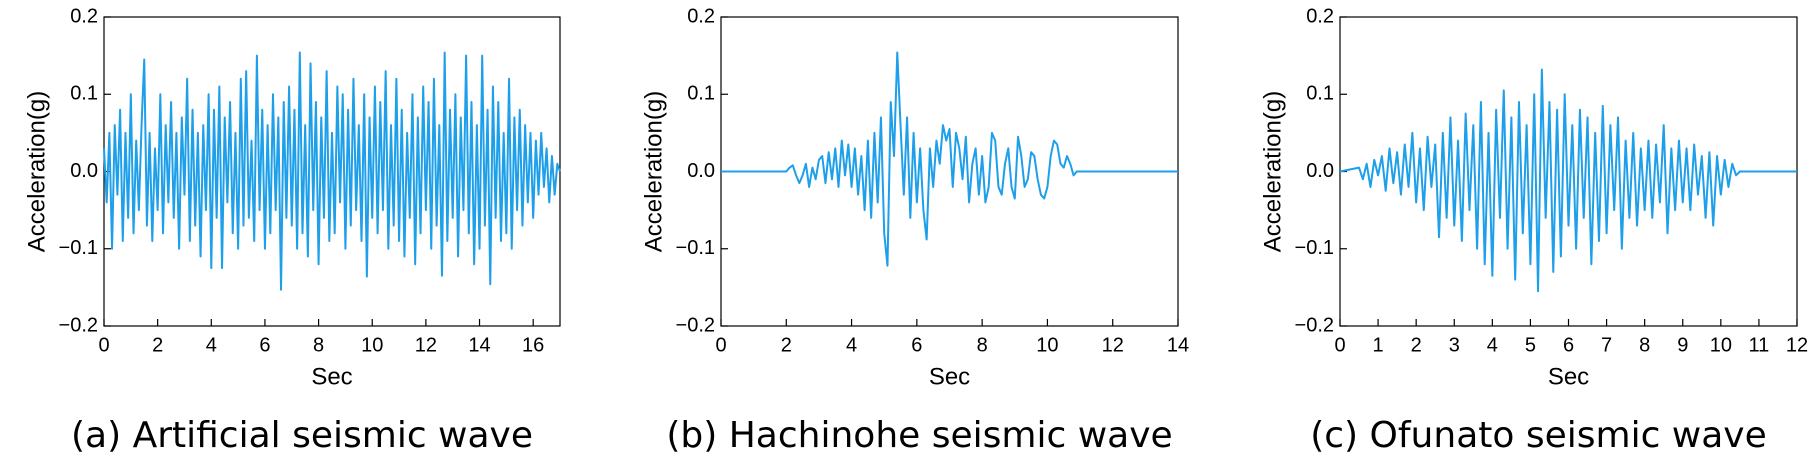 The image size is (1815, 455). What do you see at coordinates (1606, 345) in the screenshot?
I see `x-tick-label: 7` at bounding box center [1606, 345].